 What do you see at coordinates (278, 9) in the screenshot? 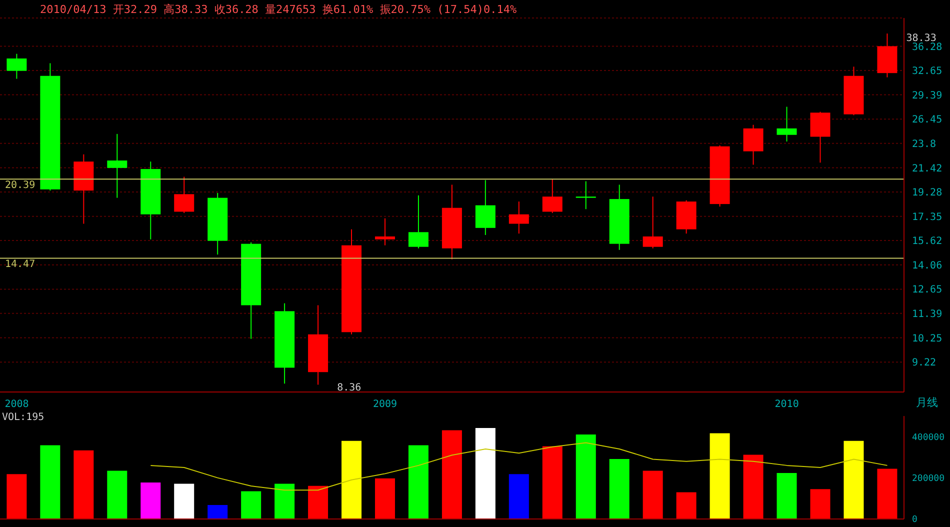
I see `chart-subtitle: 2010/04/13 开32.29 高38.33 收36.28 量247653 换61.01% 振20.75% (17.54)0.14%` at bounding box center [278, 9].